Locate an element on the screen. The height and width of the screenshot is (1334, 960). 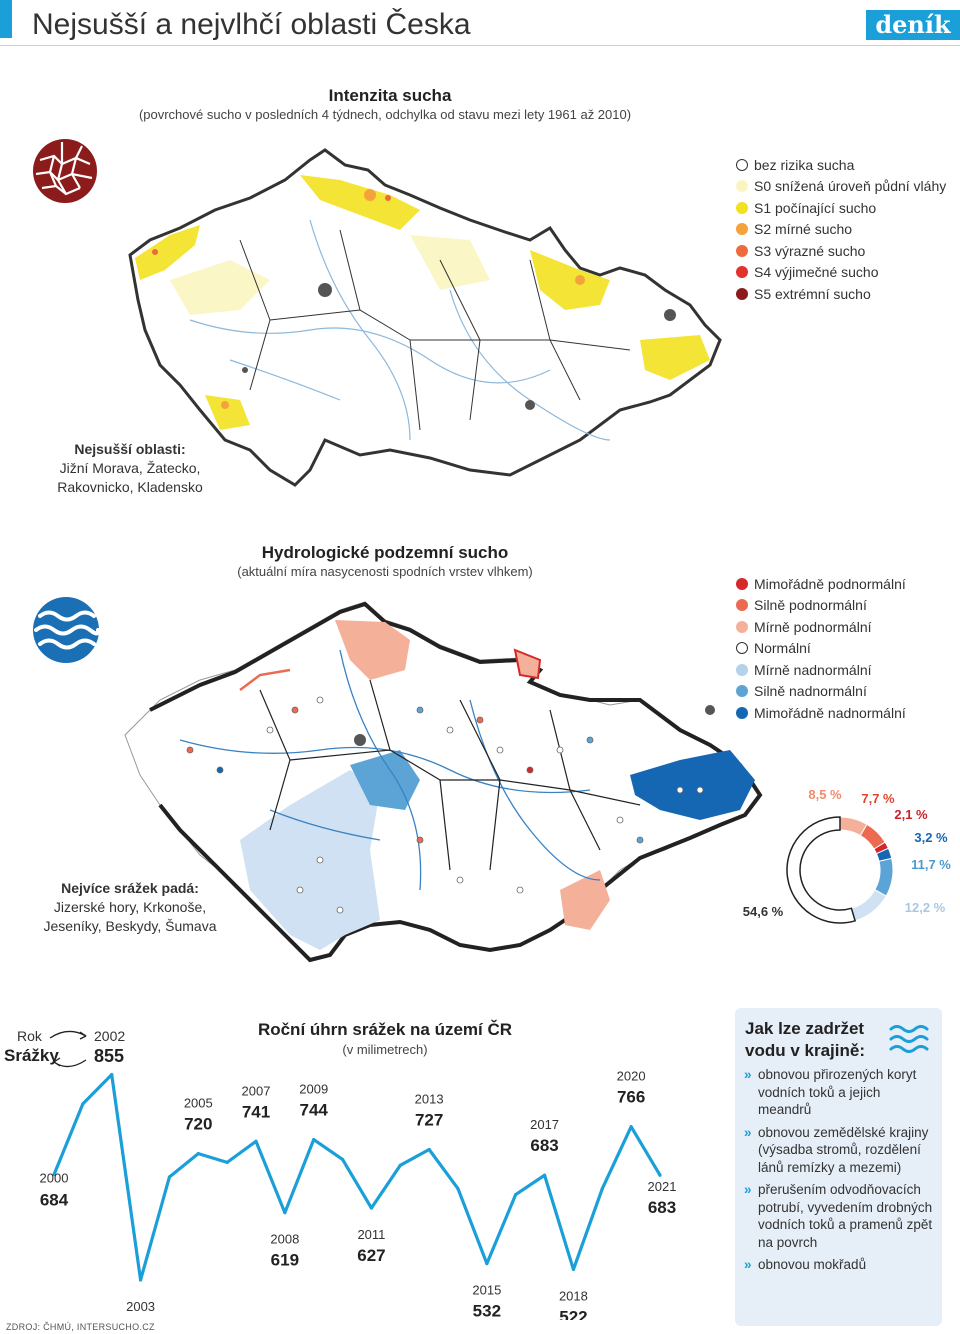
header-accent-bar is located at coordinates (6, 19).